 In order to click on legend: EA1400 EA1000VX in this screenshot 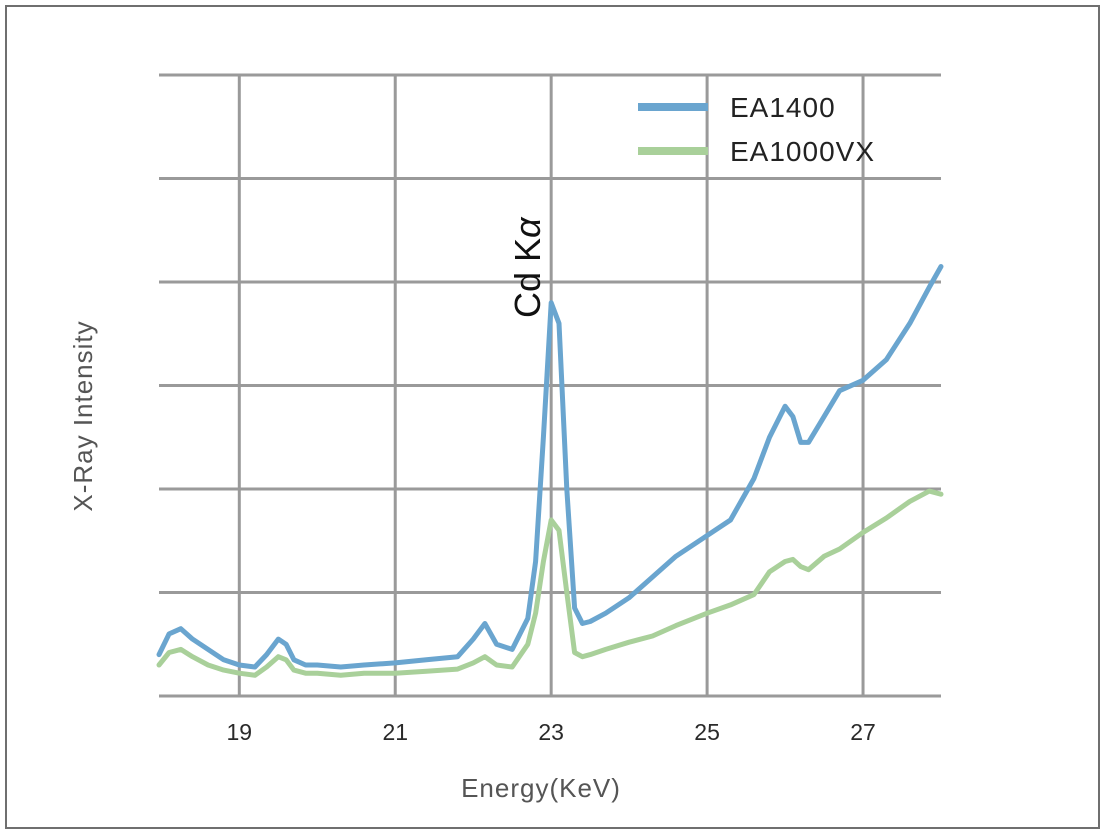, I will do `click(756, 129)`.